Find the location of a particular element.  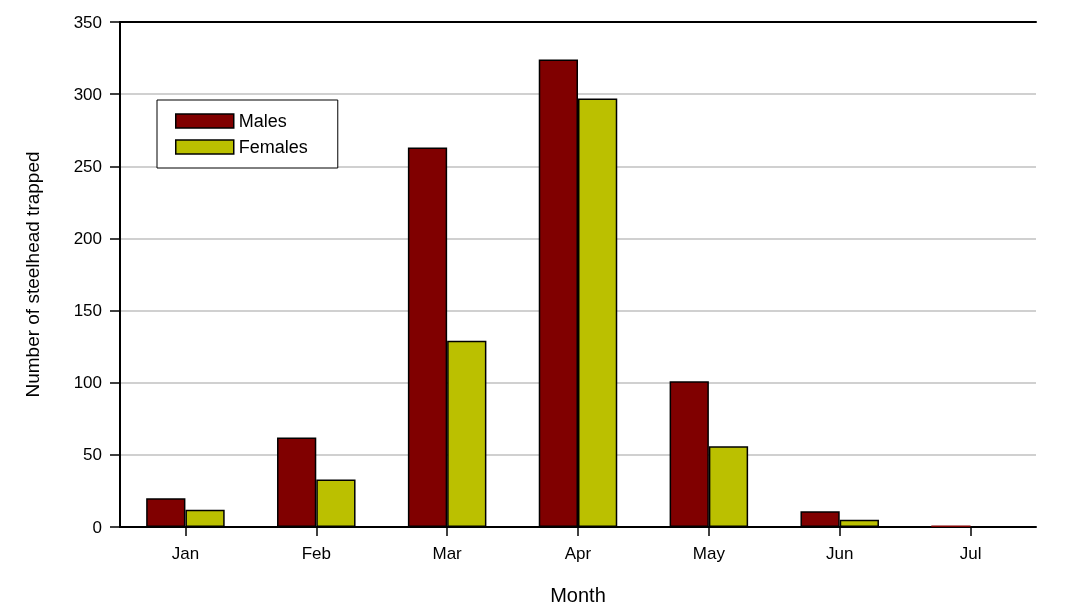

x-tick-label: Apr is located at coordinates (578, 553).